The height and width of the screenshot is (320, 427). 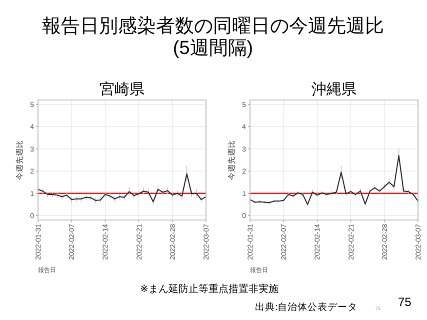 I want to click on text: 報告日別感染者数の同曜日の今週先週比 (5週間隔), so click(x=213, y=37).